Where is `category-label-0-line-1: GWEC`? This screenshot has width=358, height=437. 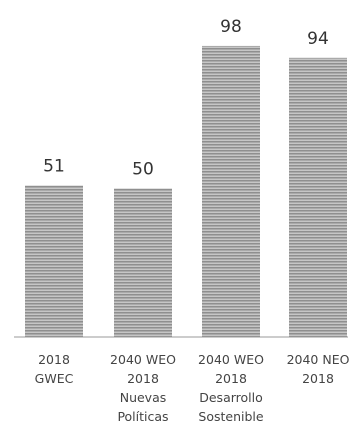
category-label-0-line-1: GWEC is located at coordinates (54, 378).